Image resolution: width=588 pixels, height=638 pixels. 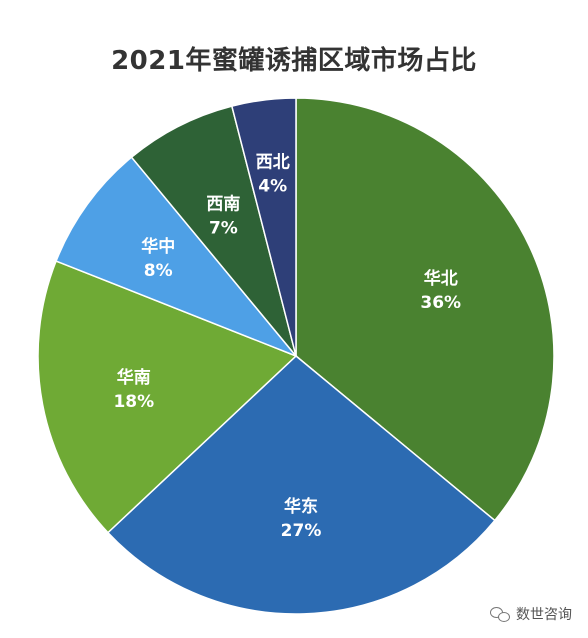 What do you see at coordinates (301, 506) in the screenshot?
I see `slice-label-2: 华东` at bounding box center [301, 506].